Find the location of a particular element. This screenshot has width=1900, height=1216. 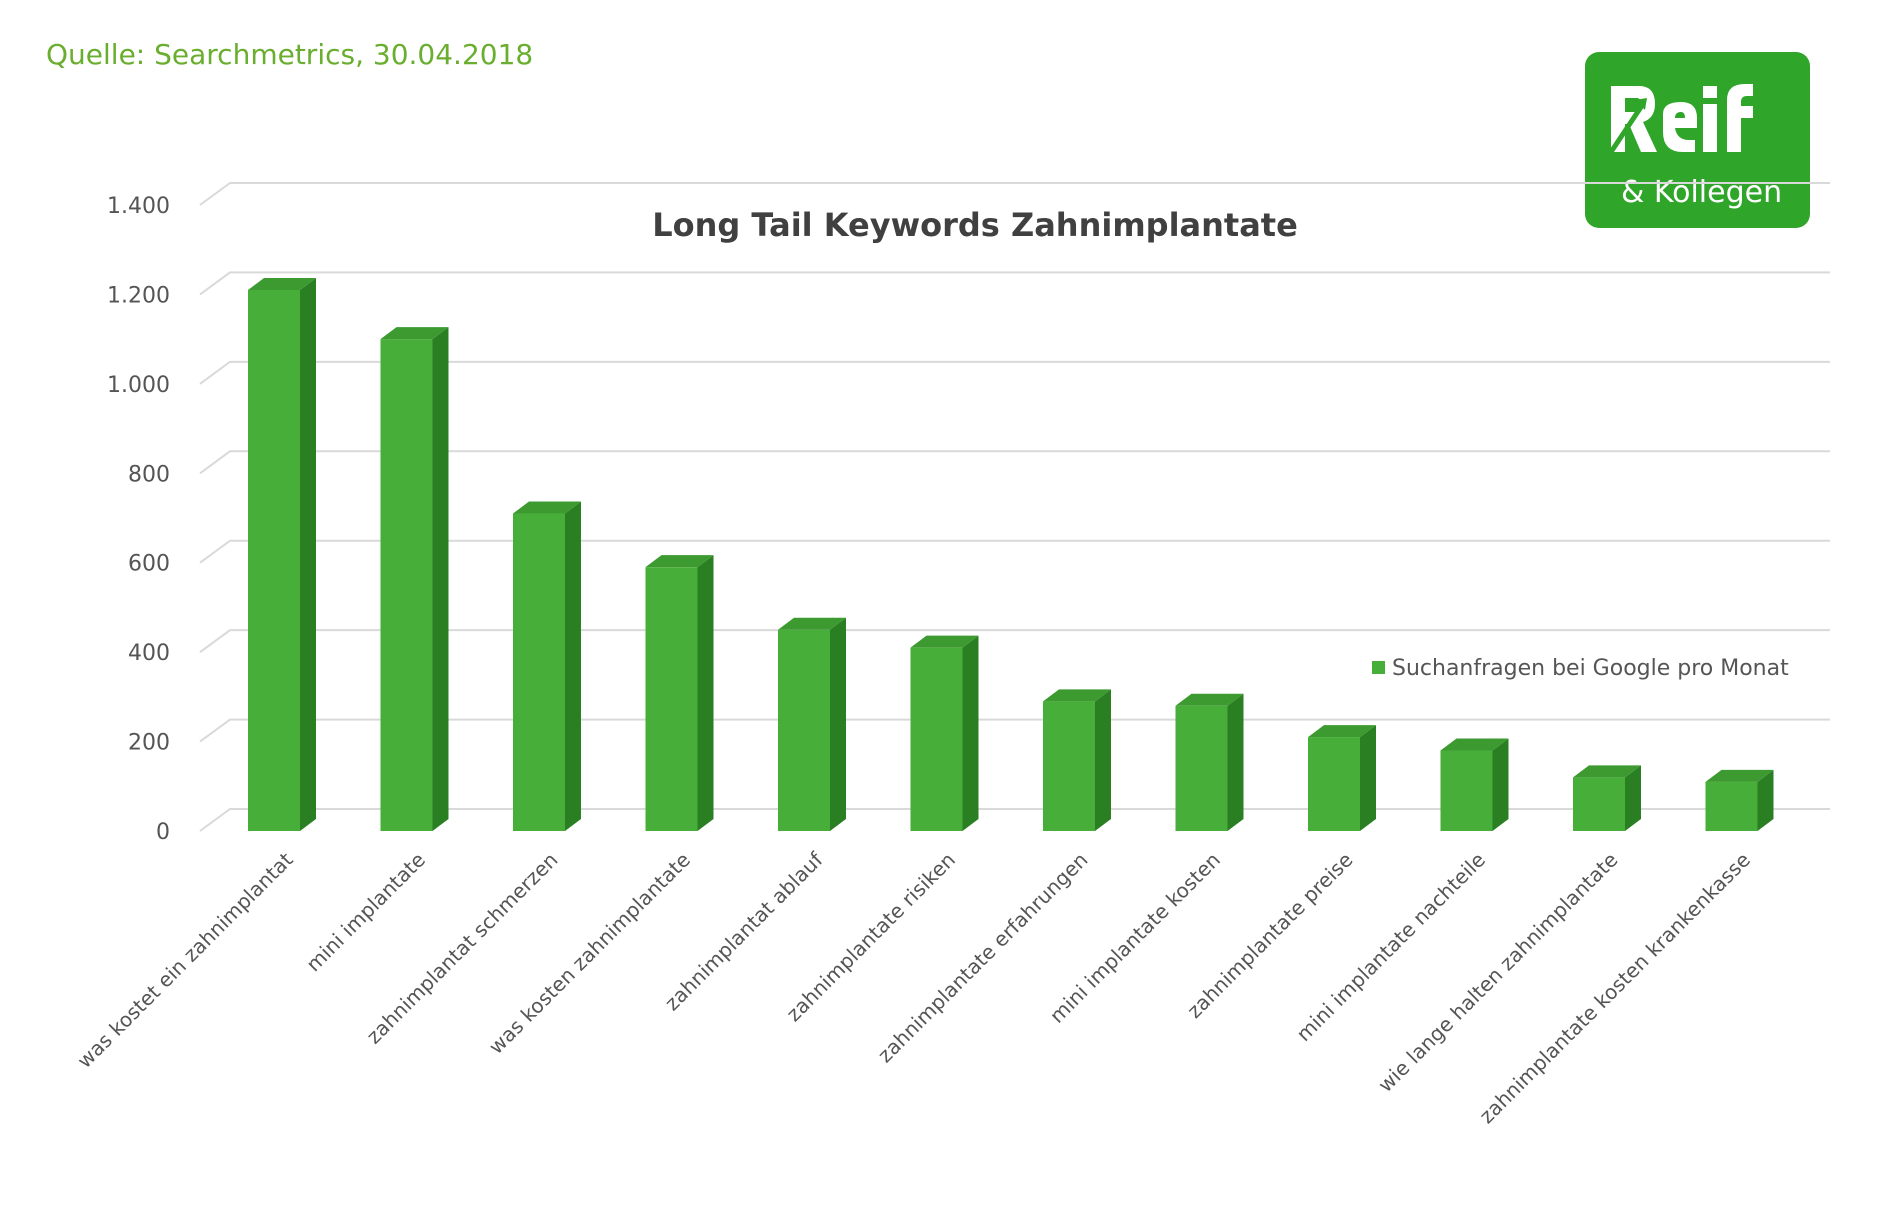

x-tick-label: zahnimplantate kosten krankenkasse is located at coordinates (1614, 988).